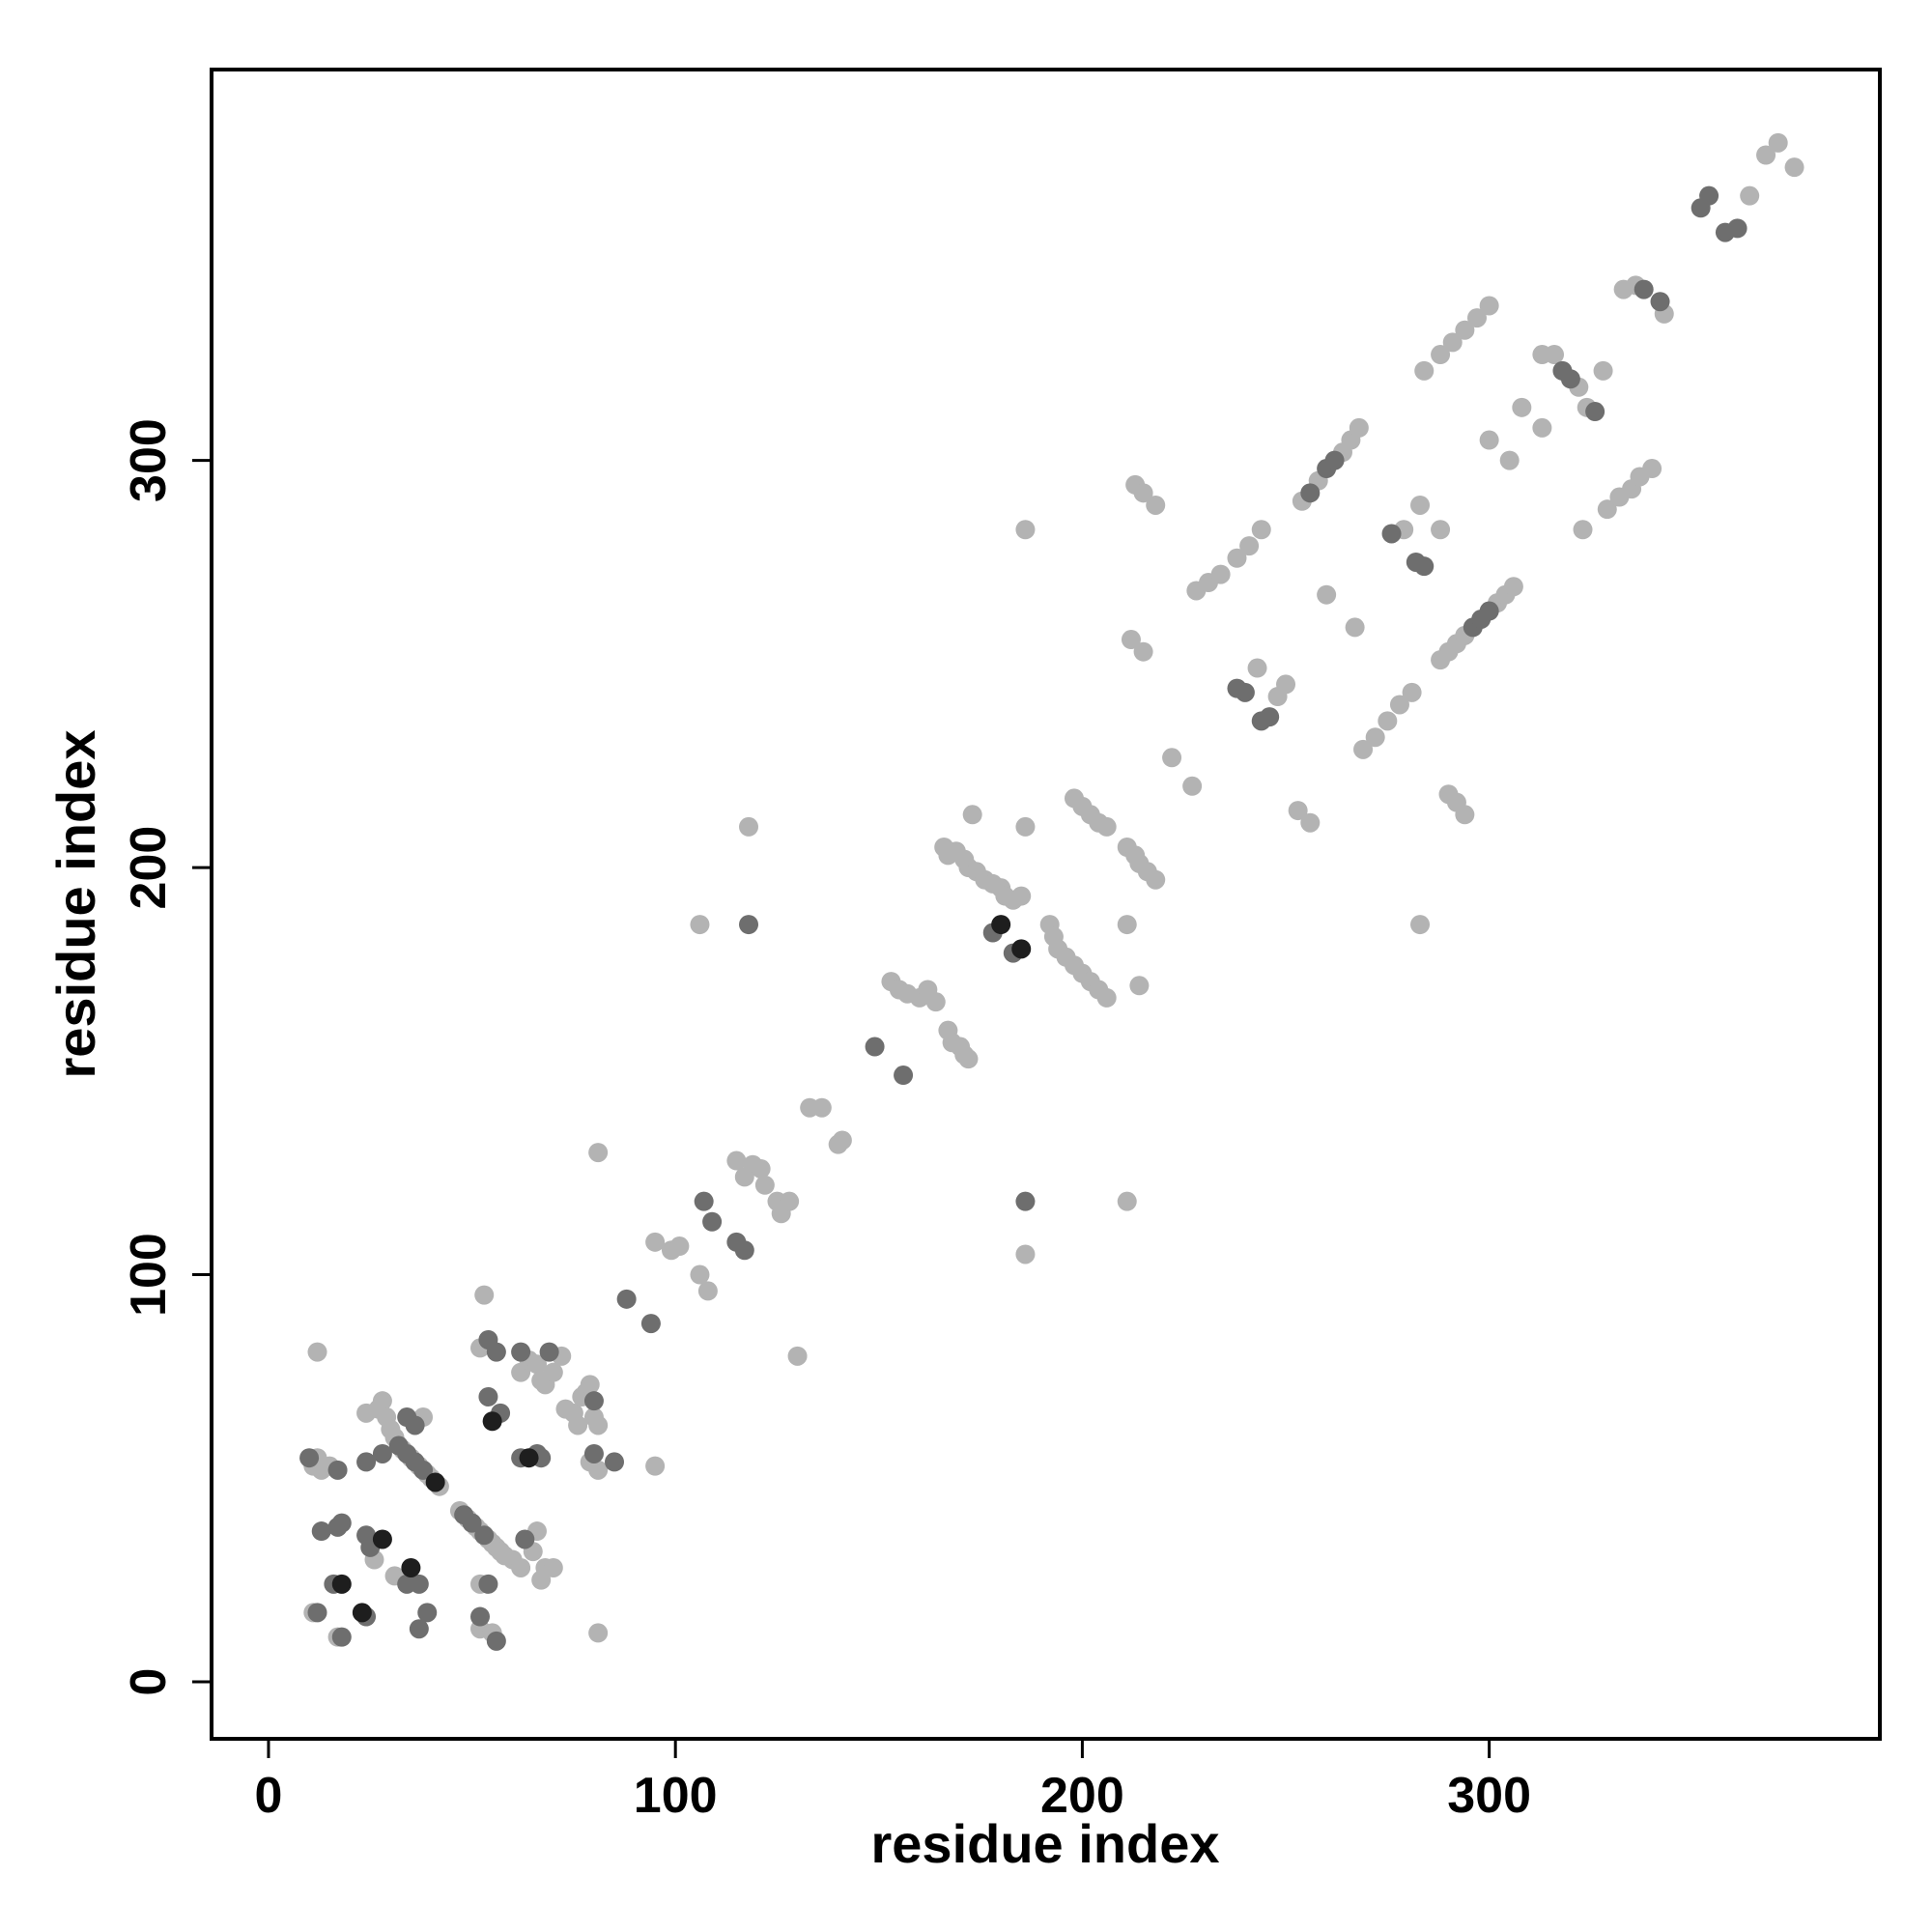 This screenshot has width=1932, height=1932. What do you see at coordinates (149, 1682) in the screenshot?
I see `y-tick-label: 0` at bounding box center [149, 1682].